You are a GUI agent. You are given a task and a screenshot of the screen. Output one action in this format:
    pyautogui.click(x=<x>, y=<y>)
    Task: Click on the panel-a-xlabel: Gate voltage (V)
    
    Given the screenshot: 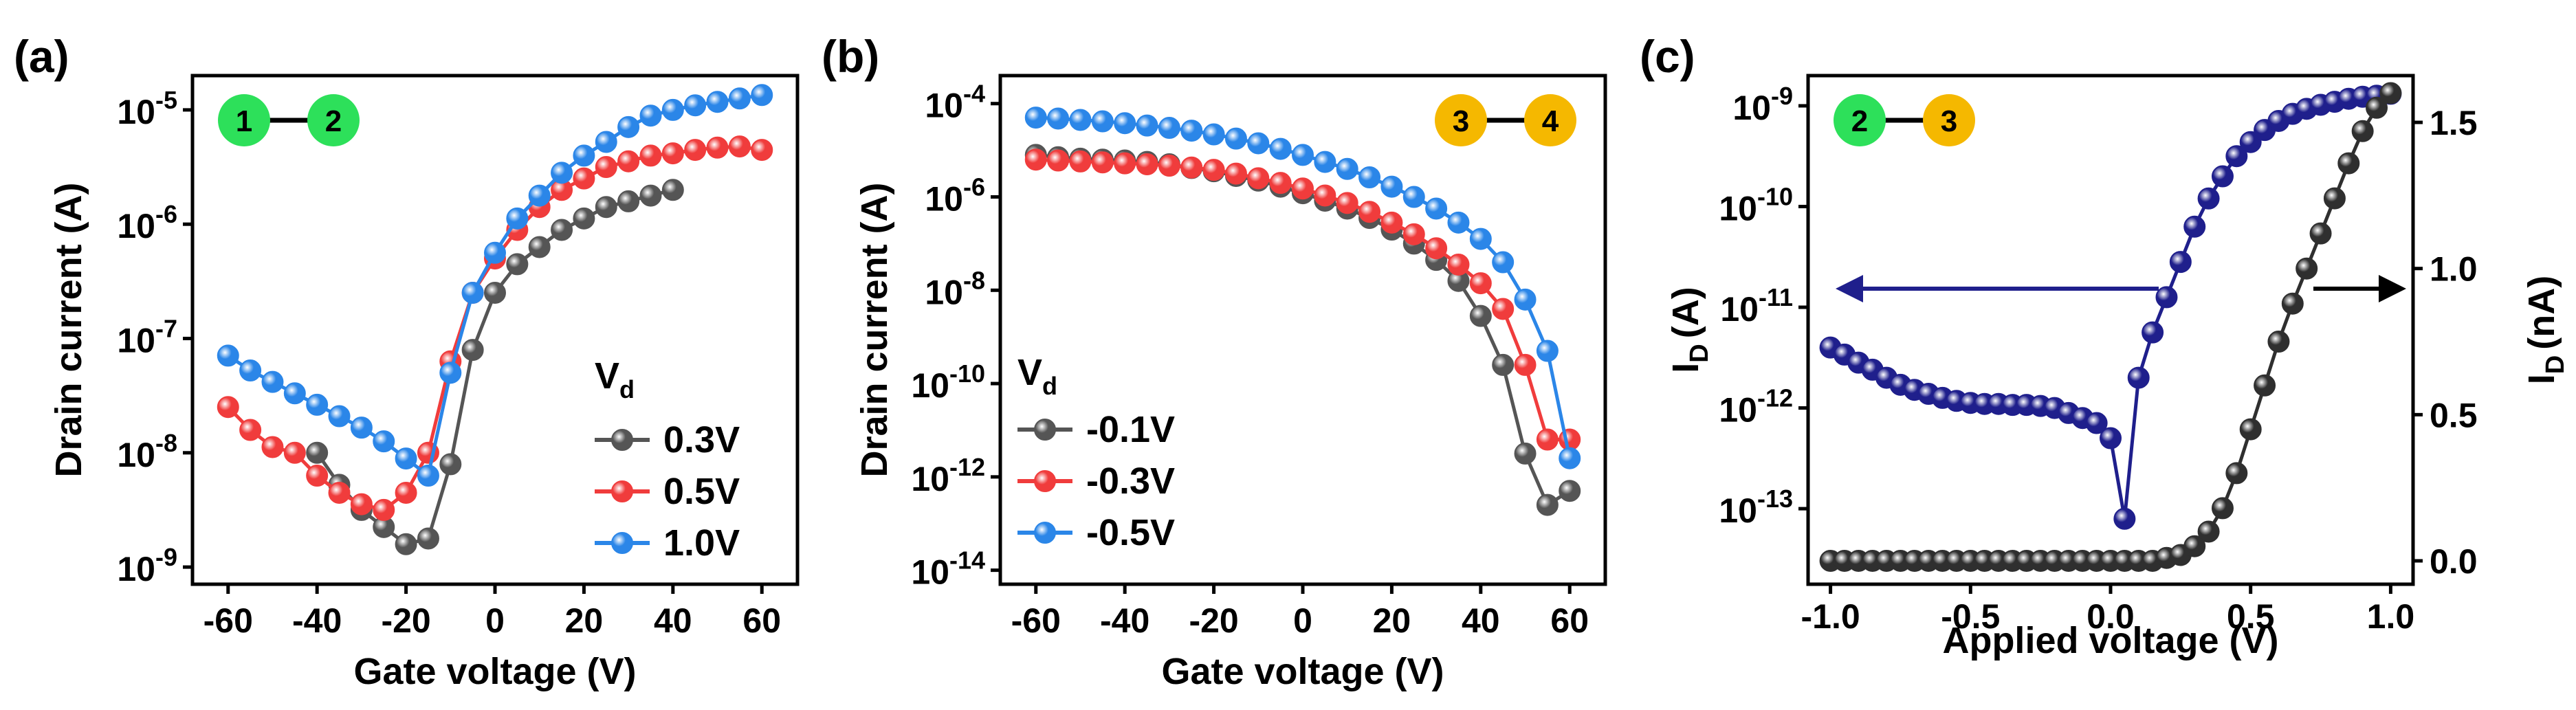 What is the action you would take?
    pyautogui.click(x=494, y=671)
    